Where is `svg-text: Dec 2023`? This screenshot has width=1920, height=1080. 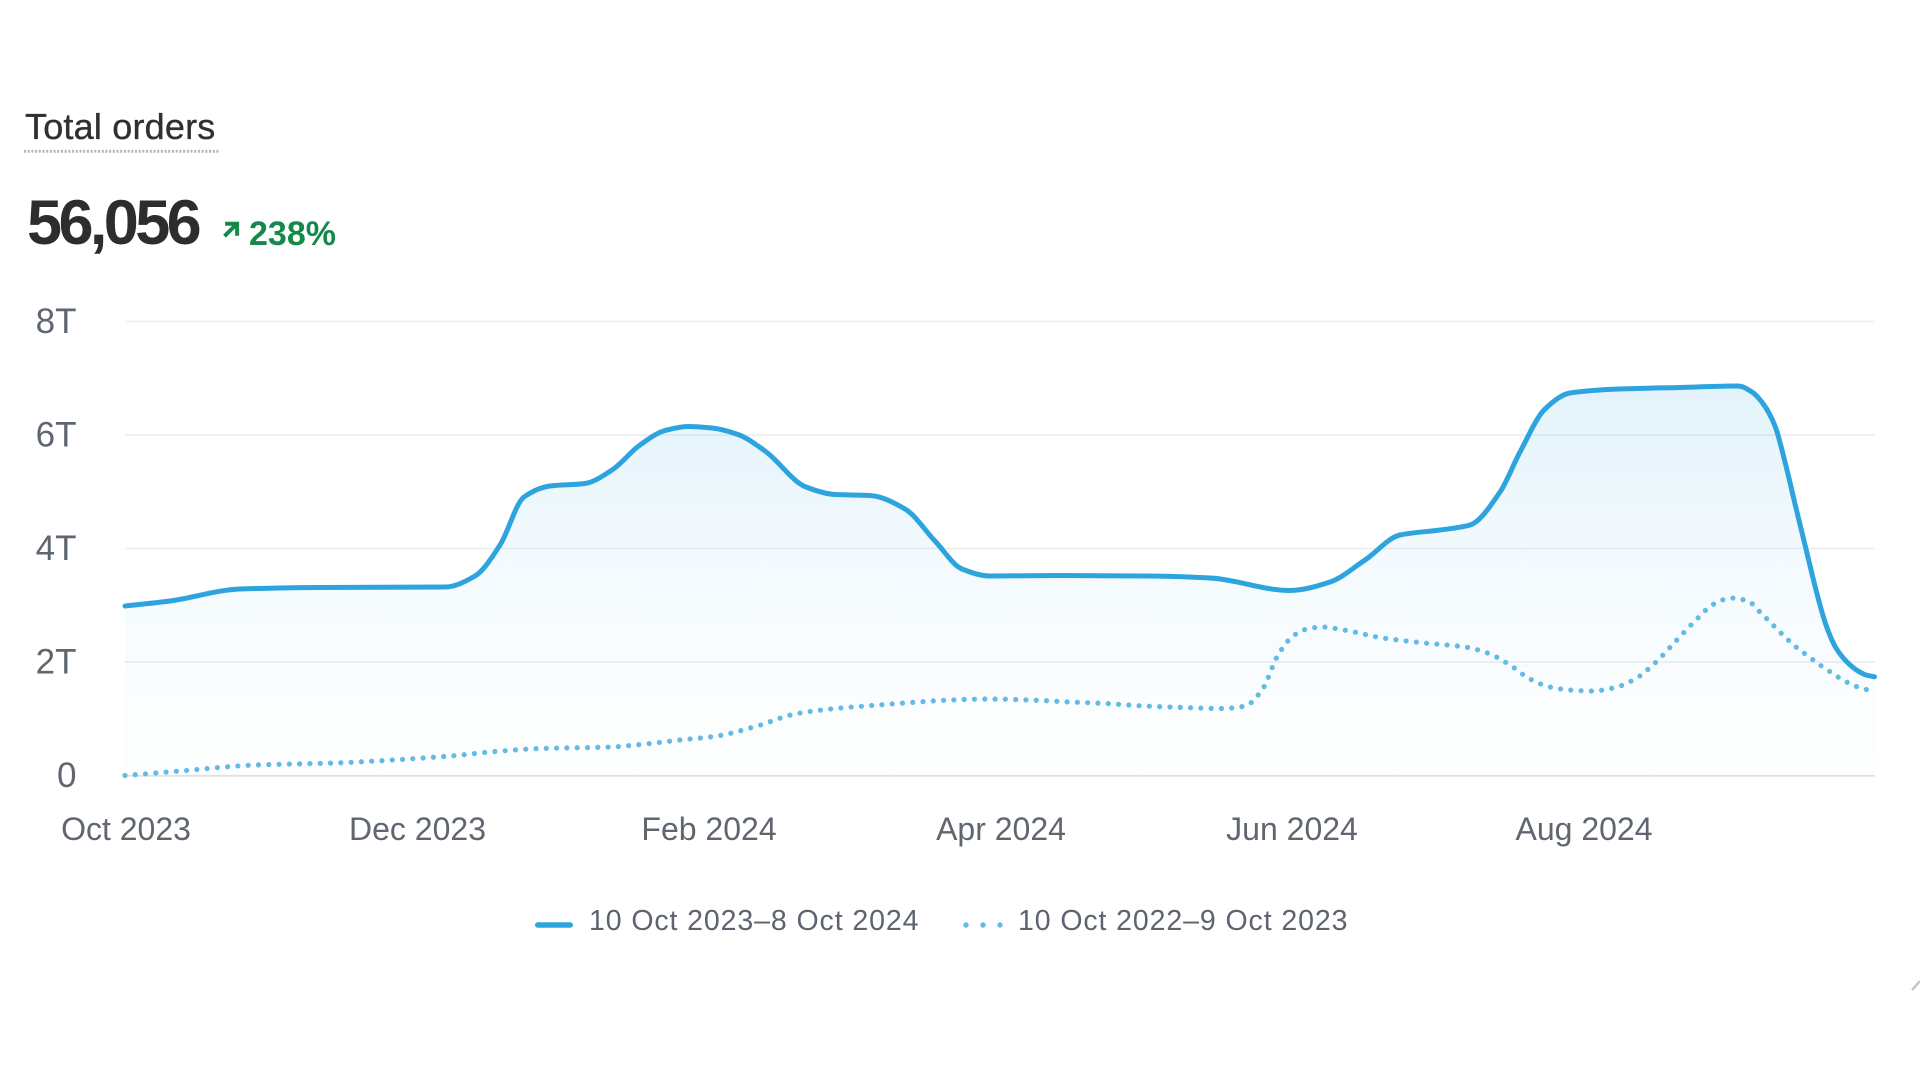
svg-text: Dec 2023 is located at coordinates (417, 829).